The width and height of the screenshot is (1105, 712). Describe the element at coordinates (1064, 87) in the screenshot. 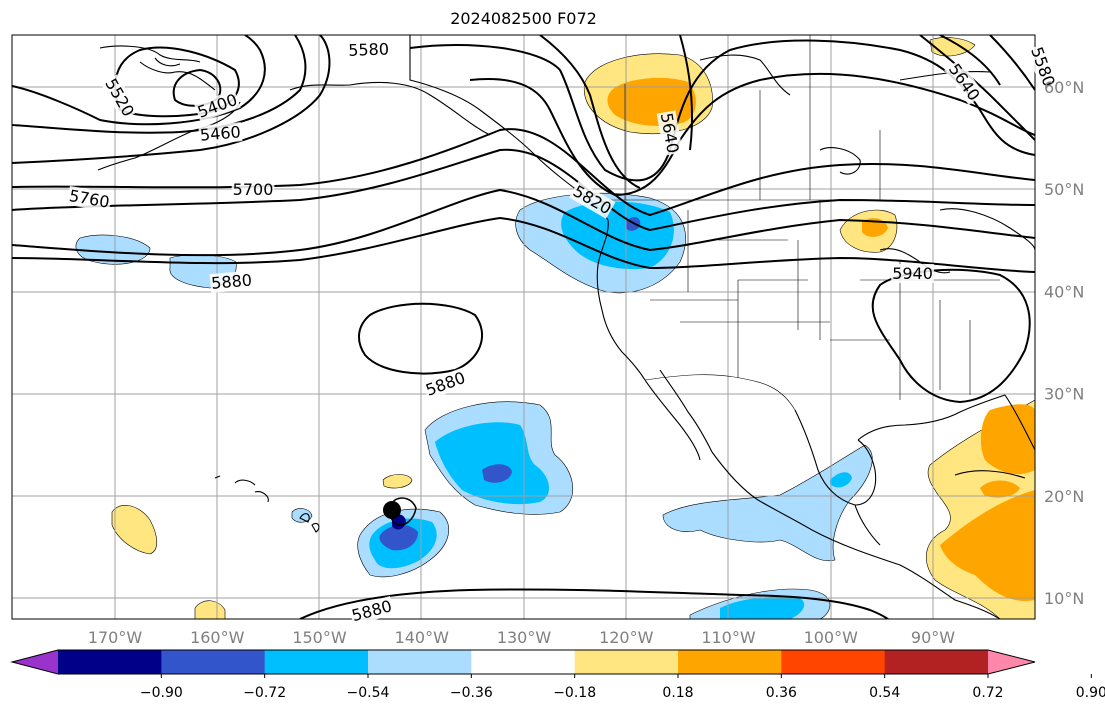

I see `latitude-tick-label: 60°N` at that location.